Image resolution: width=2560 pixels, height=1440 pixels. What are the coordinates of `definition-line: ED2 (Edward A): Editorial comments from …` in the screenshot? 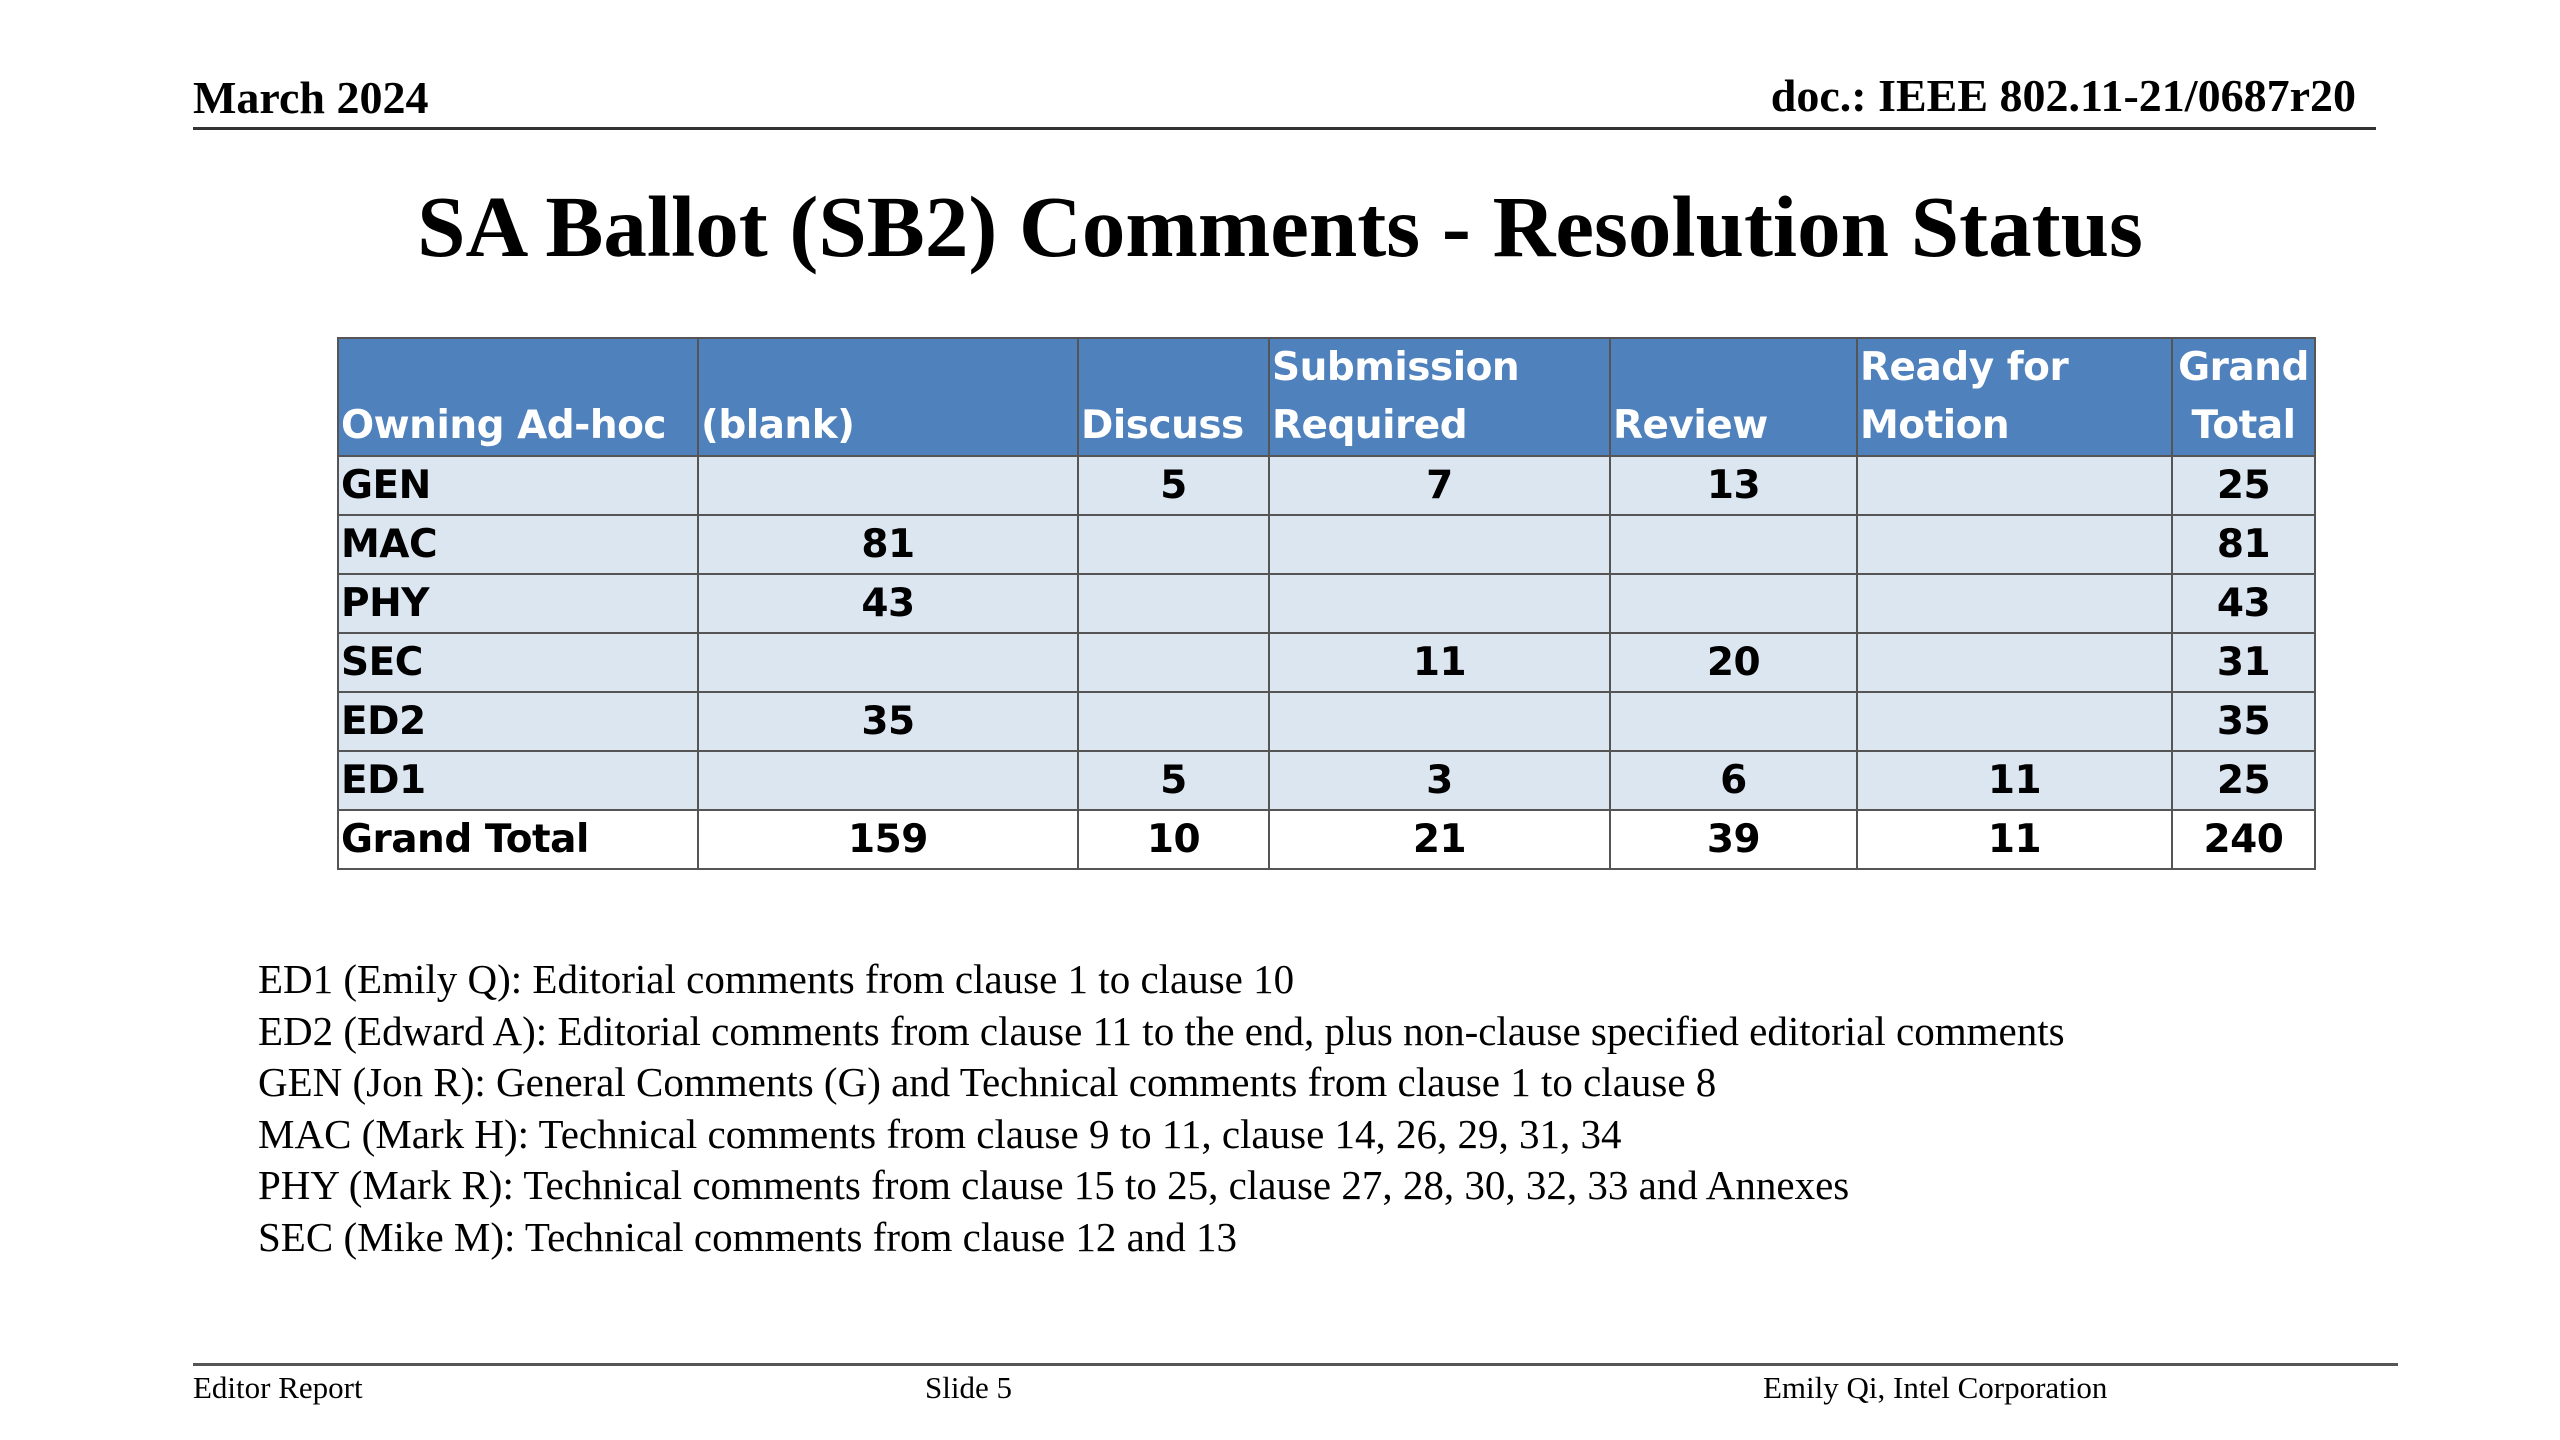 It's located at (1161, 1030).